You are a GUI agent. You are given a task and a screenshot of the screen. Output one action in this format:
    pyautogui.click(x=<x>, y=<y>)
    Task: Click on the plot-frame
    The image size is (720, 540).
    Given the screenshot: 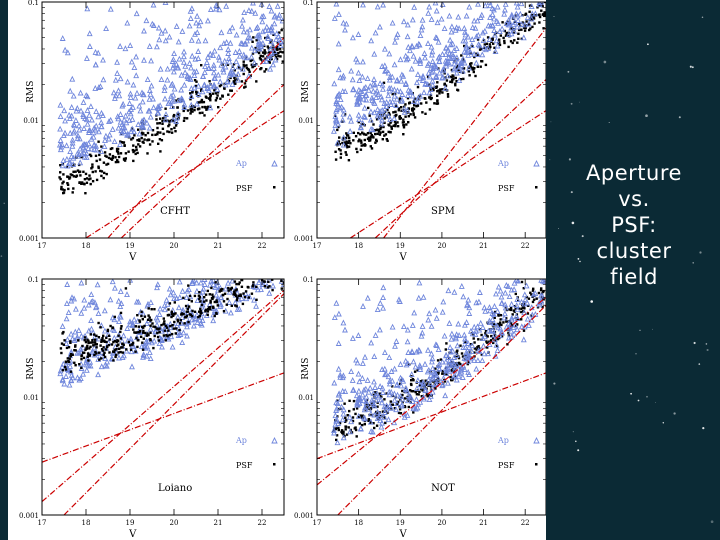 What is the action you would take?
    pyautogui.click(x=163, y=397)
    